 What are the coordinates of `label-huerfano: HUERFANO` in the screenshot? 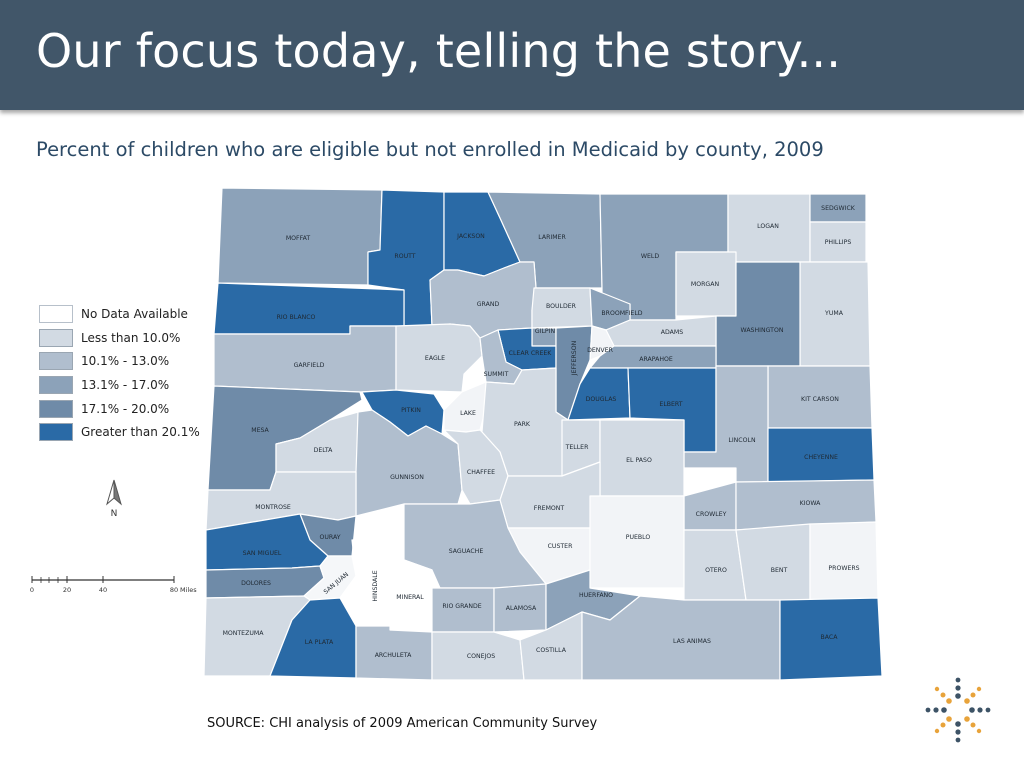 It's located at (596, 595).